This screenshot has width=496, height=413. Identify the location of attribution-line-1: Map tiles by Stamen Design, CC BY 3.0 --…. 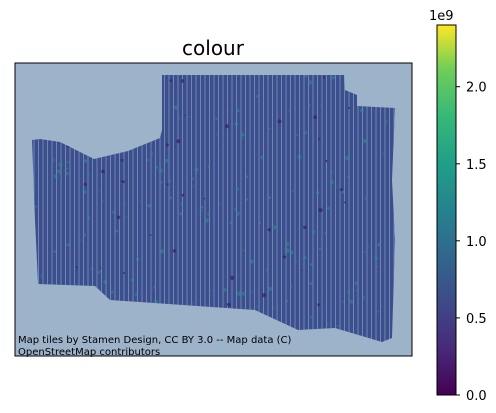
(155, 340).